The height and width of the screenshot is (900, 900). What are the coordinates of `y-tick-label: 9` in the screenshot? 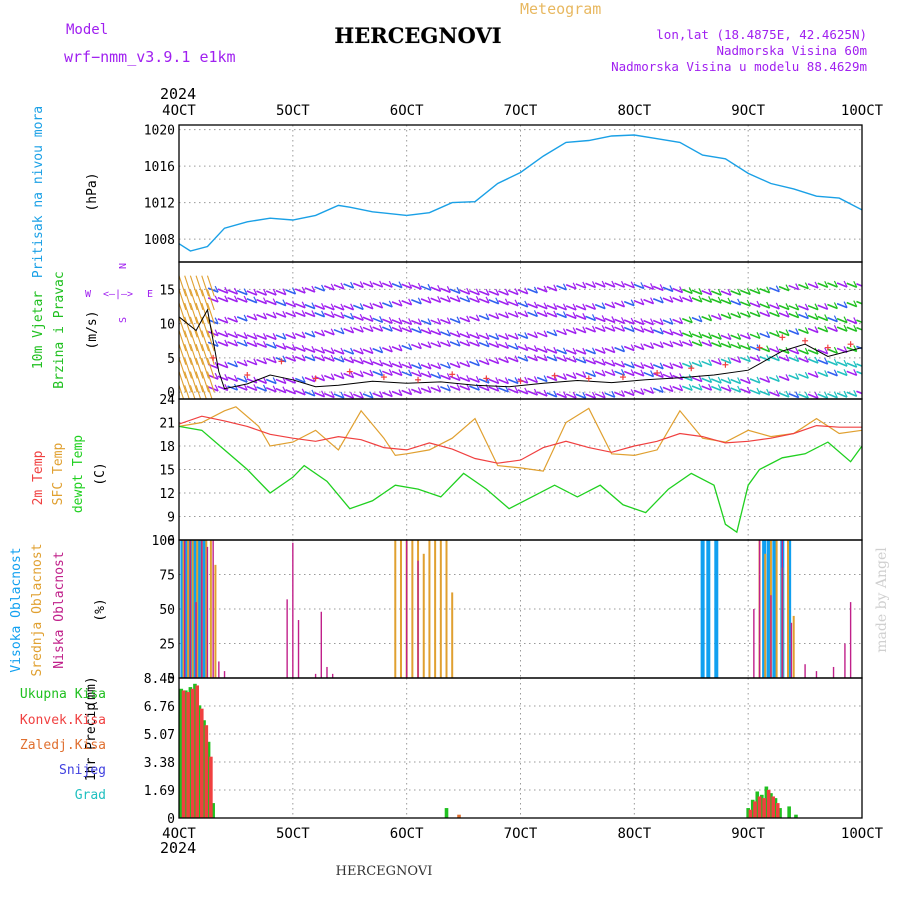 It's located at (171, 518).